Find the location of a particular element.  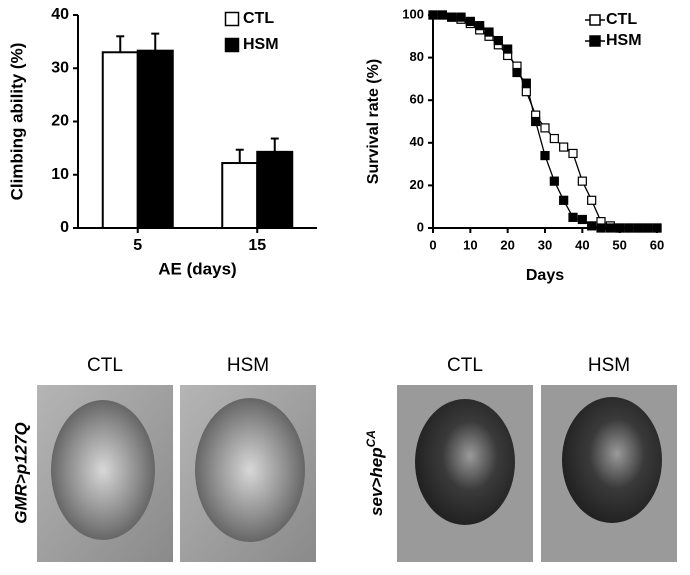

row-label: sev>hepCA is located at coordinates (375, 473).